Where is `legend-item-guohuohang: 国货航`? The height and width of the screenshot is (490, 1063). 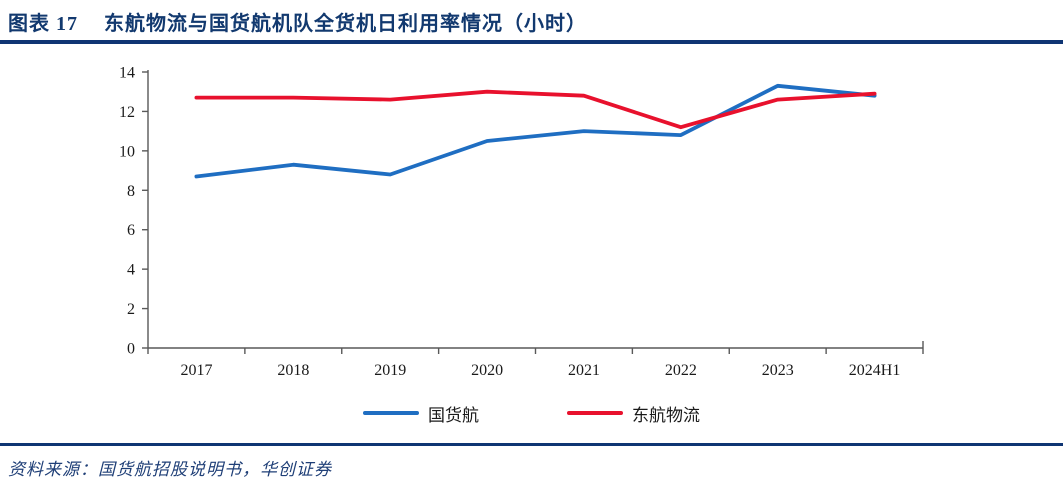
legend-item-guohuohang: 国货航 is located at coordinates (421, 413).